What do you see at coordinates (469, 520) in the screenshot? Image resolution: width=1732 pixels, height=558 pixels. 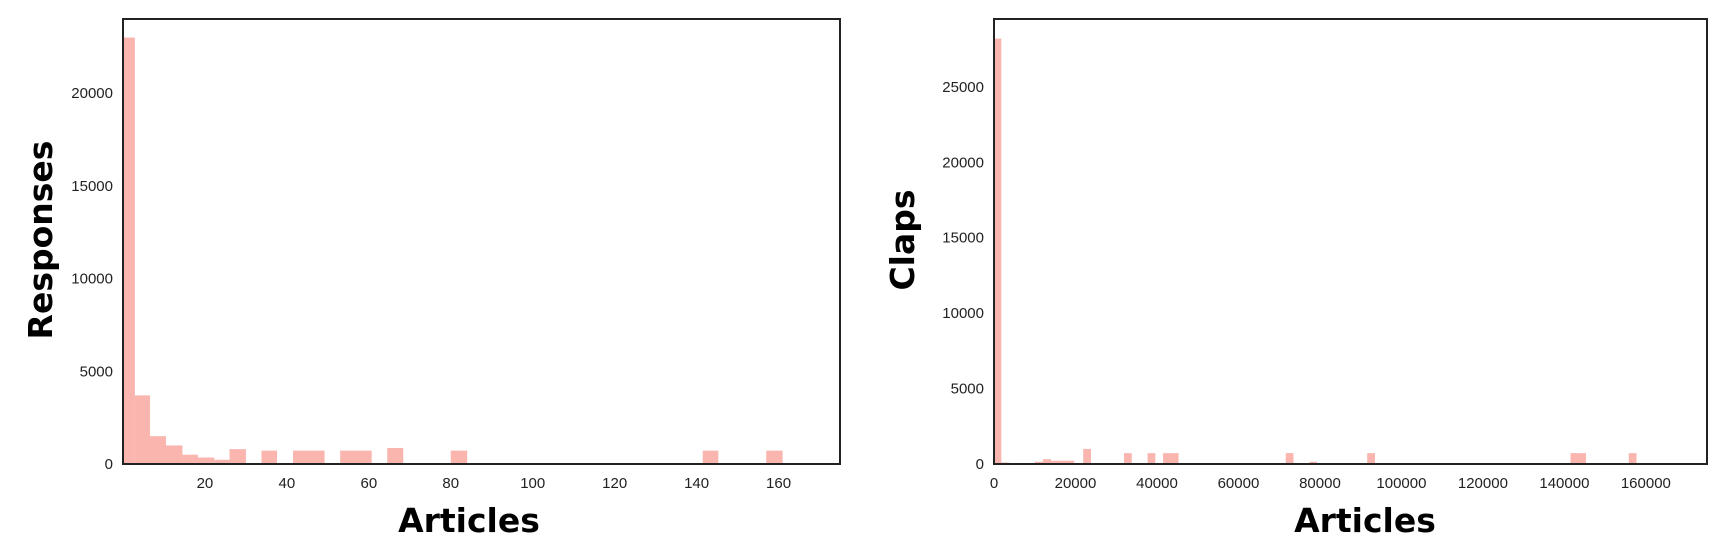 I see `responses-x-axis-title: Articles` at bounding box center [469, 520].